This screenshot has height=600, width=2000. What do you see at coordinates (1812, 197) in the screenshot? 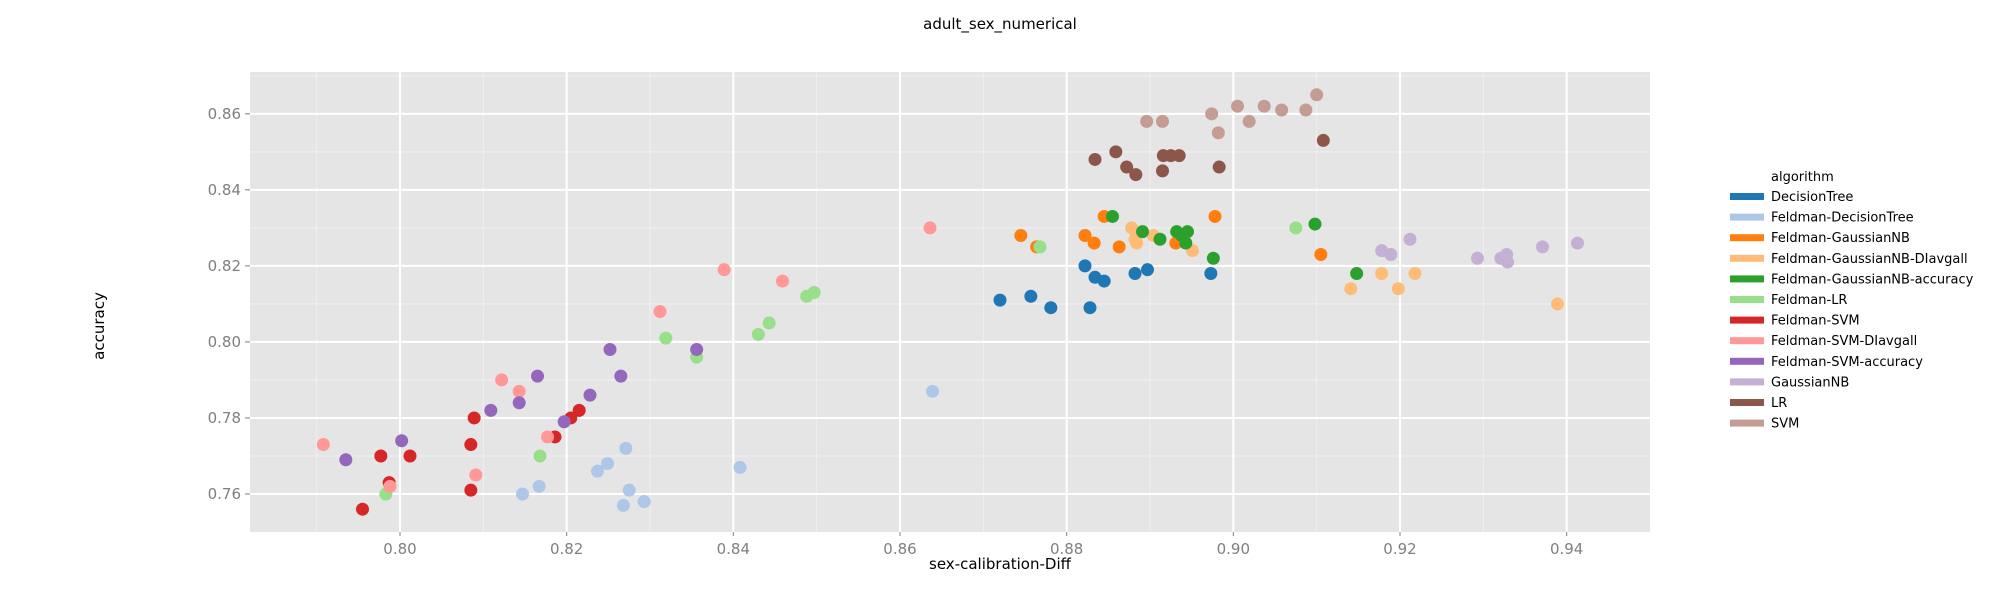
I see `legend-label: DecisionTree` at bounding box center [1812, 197].